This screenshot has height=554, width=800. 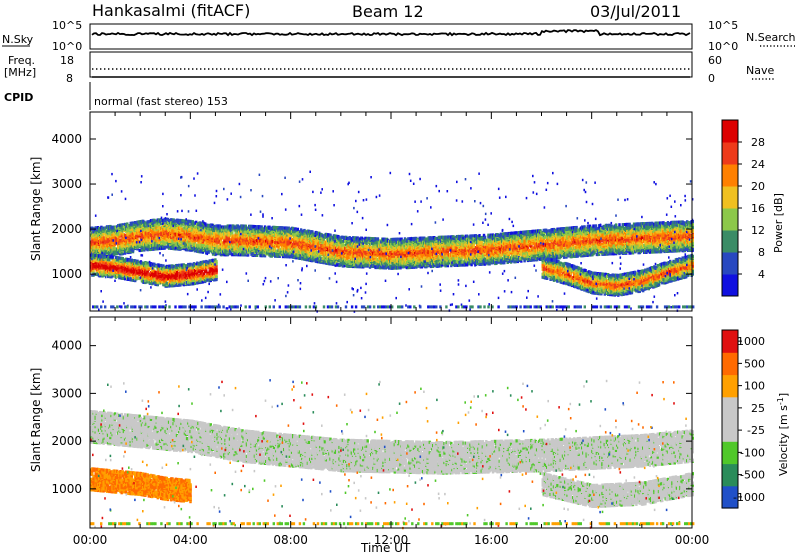 What do you see at coordinates (18, 39) in the screenshot?
I see `noise-left-label: N.Sky` at bounding box center [18, 39].